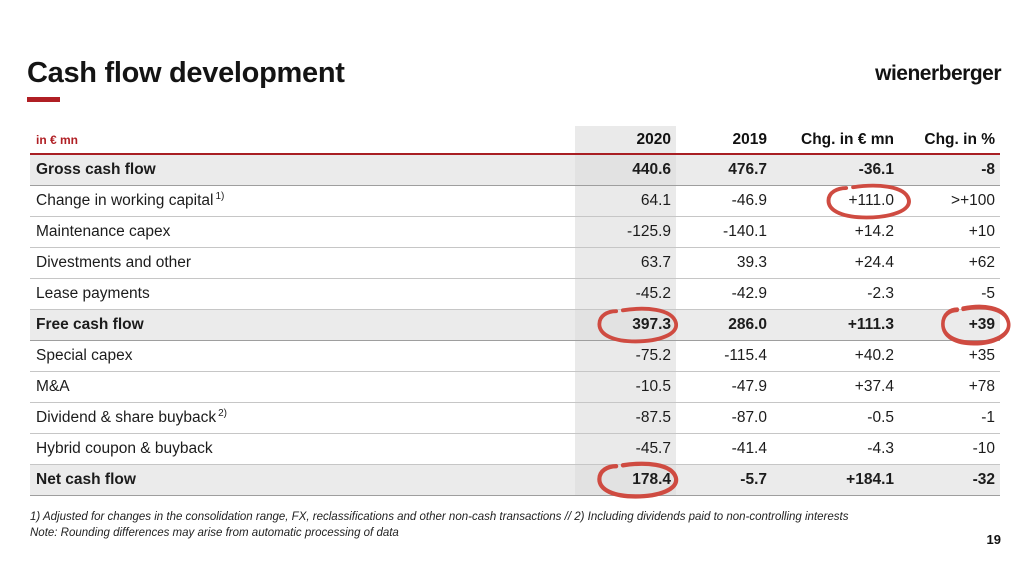 This screenshot has height=576, width=1024. Describe the element at coordinates (515, 170) in the screenshot. I see `table-row-gross-cash-flow: Gross cash flow 440.6 476.7 -36.1 -8` at that location.